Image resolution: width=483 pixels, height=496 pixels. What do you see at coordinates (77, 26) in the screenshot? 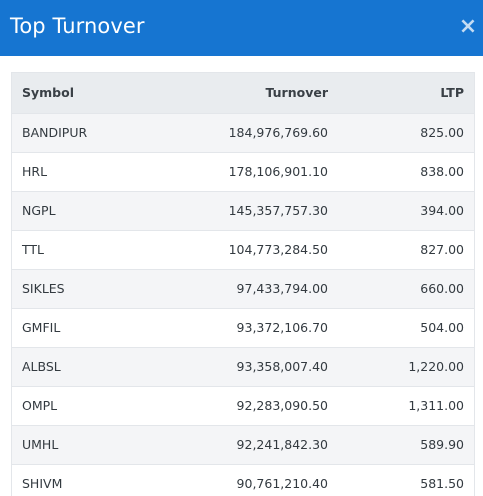
I see `dialog-title: Top Turnover` at bounding box center [77, 26].